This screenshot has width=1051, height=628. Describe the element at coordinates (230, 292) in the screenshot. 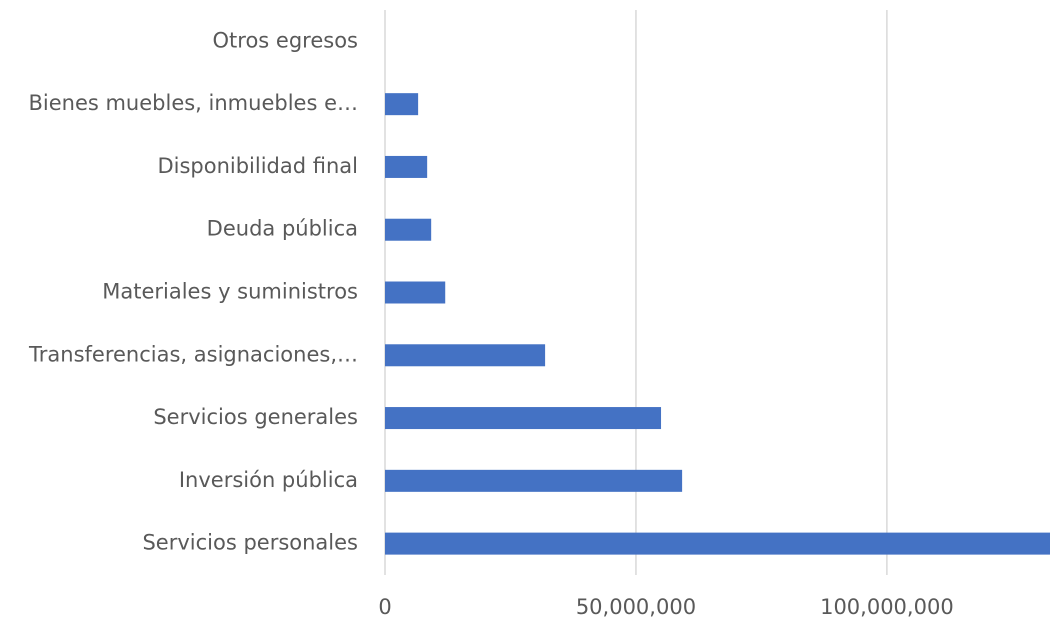

I see `y-tick-label: Materiales y suministros` at that location.